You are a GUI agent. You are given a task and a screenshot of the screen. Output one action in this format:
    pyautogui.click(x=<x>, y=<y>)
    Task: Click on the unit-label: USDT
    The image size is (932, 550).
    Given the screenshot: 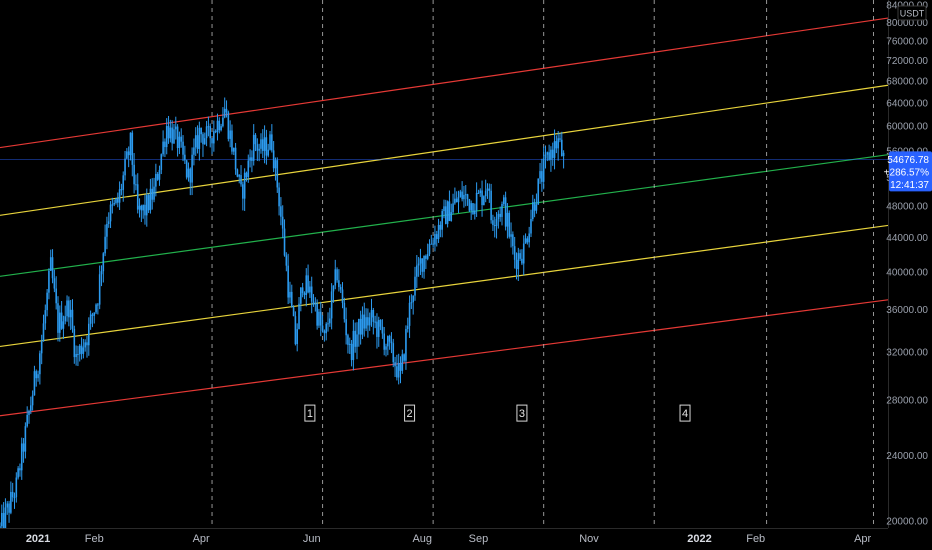 What is the action you would take?
    pyautogui.click(x=912, y=13)
    